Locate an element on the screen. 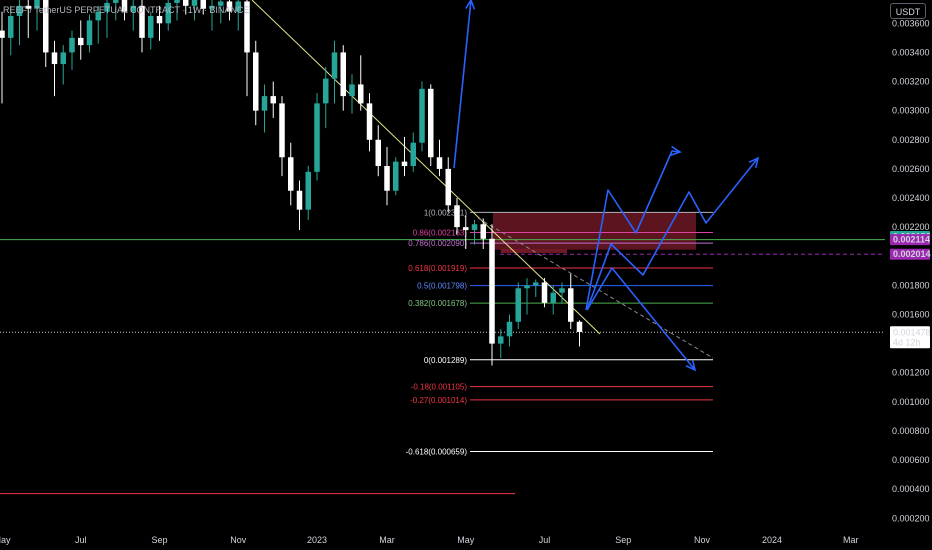 The height and width of the screenshot is (550, 932). x-tick-label-8: Sep is located at coordinates (623, 540).